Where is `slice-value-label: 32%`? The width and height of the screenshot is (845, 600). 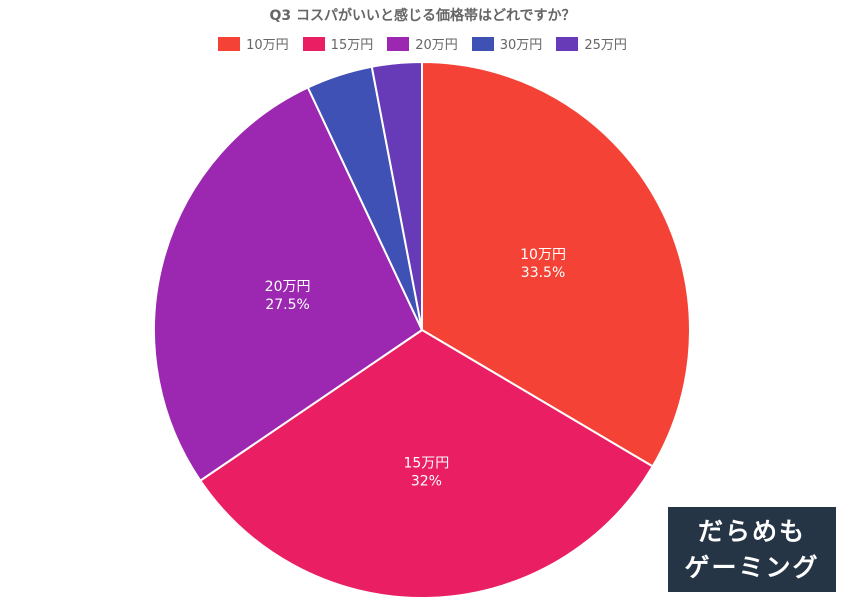 slice-value-label: 32% is located at coordinates (426, 481).